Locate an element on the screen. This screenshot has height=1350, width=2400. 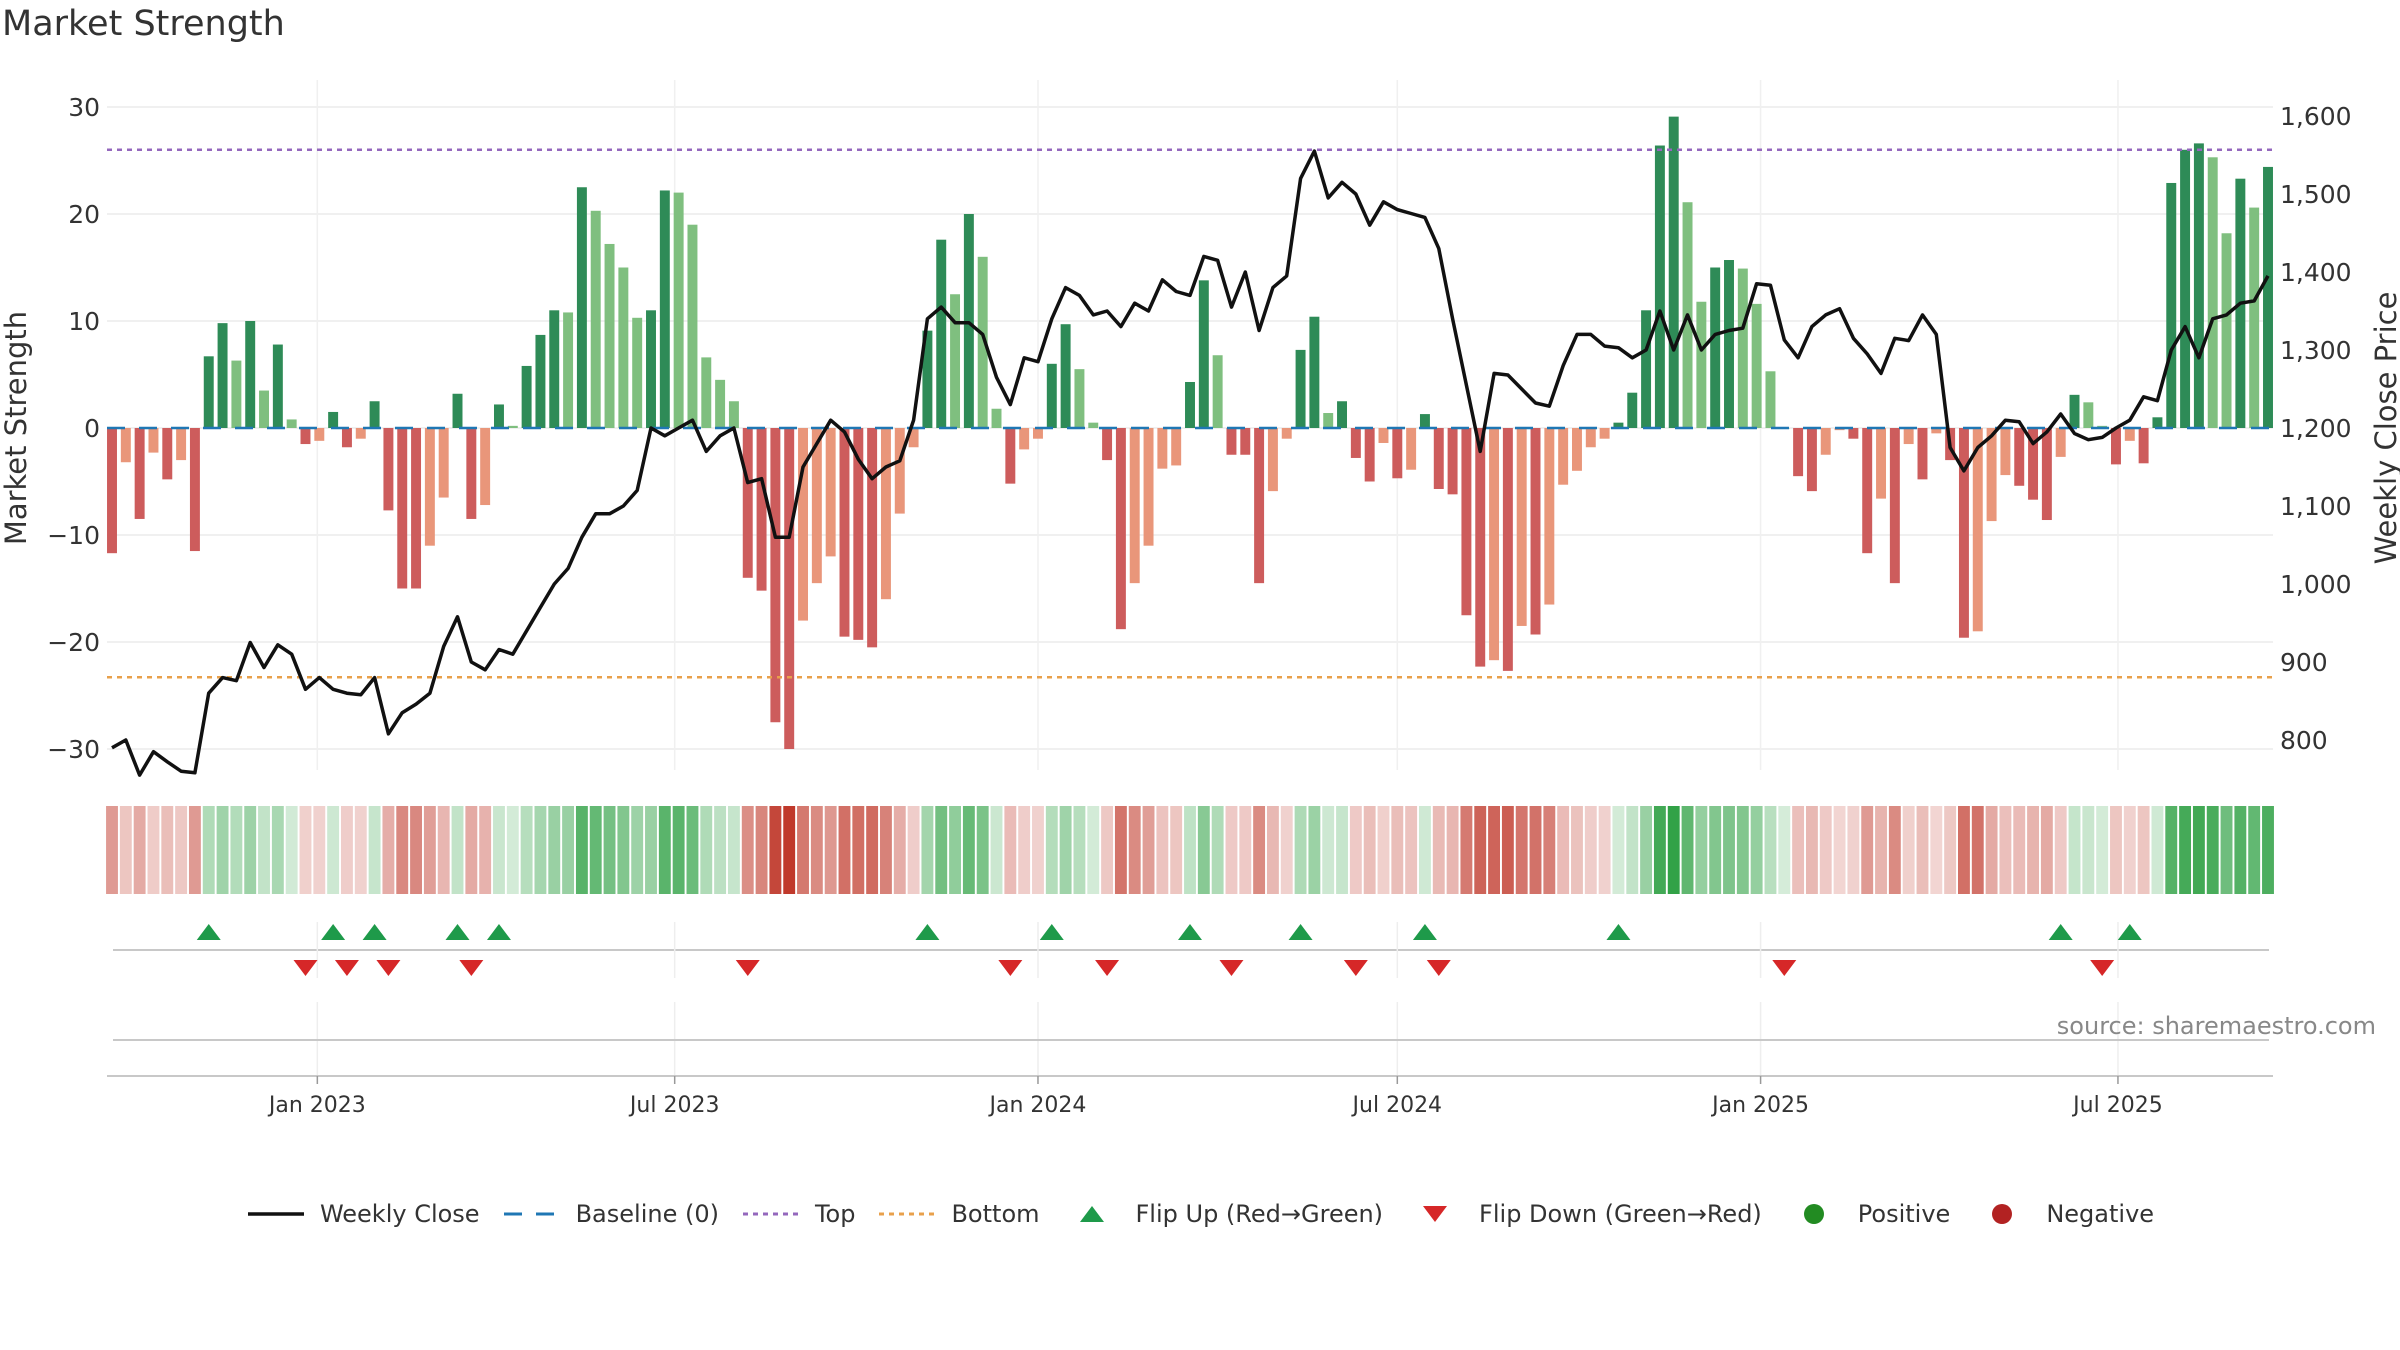
y2-tick-label: 1,300 is located at coordinates (2316, 350).